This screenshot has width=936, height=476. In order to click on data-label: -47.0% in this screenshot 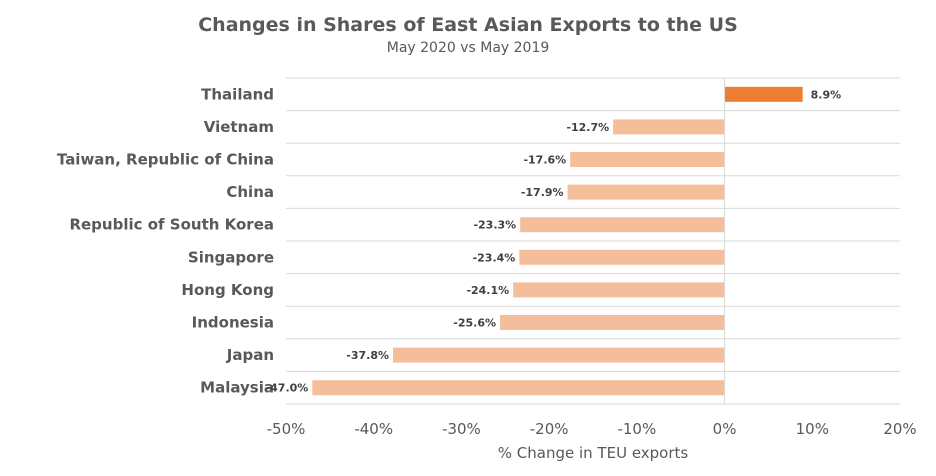, I will do `click(287, 388)`.